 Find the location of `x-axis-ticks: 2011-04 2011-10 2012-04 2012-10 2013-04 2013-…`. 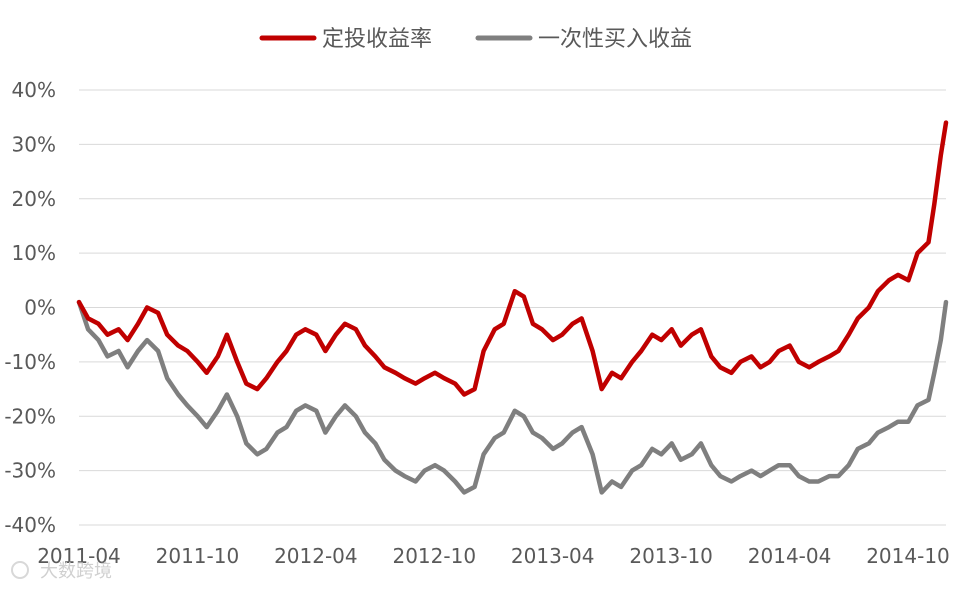

x-axis-ticks: 2011-04 2011-10 2012-04 2012-10 2013-04 2013-… is located at coordinates (493, 556).